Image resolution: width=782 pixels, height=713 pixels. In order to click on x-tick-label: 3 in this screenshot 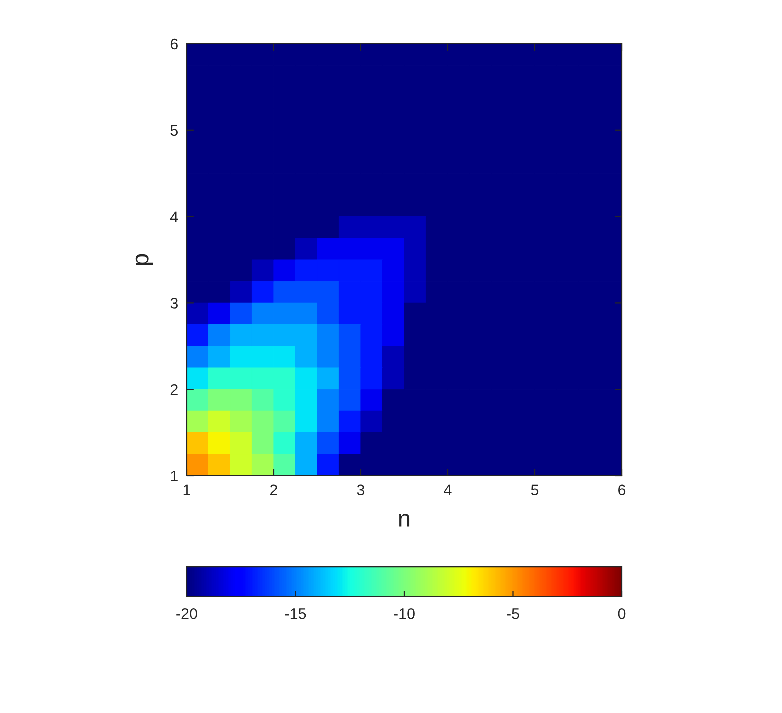, I will do `click(361, 490)`.